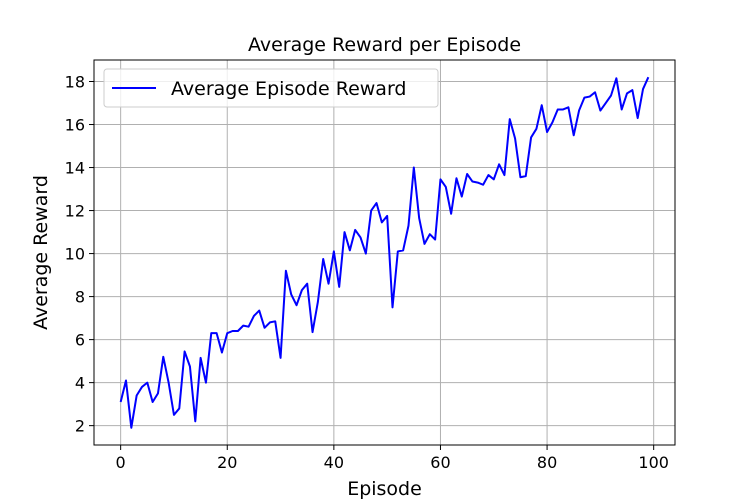 The height and width of the screenshot is (500, 750). I want to click on y-tick-label: 10, so click(75, 254).